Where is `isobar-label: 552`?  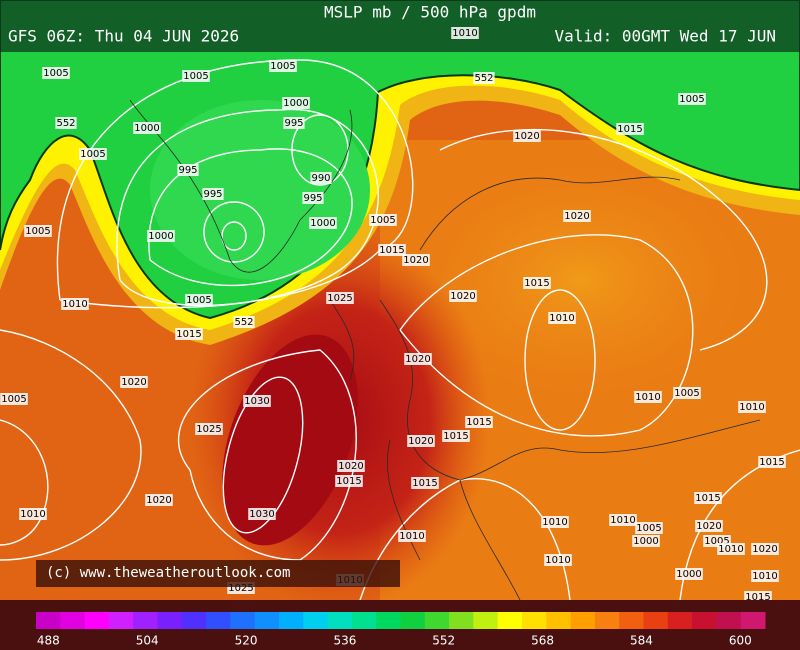 isobar-label: 552 is located at coordinates (65, 123).